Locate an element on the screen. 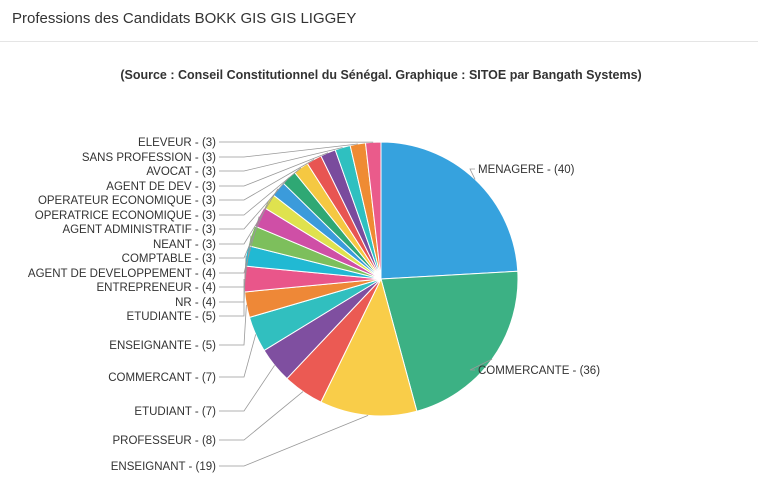 This screenshot has height=478, width=758. slice-label-1: COMMERCANTE - (36) is located at coordinates (539, 371).